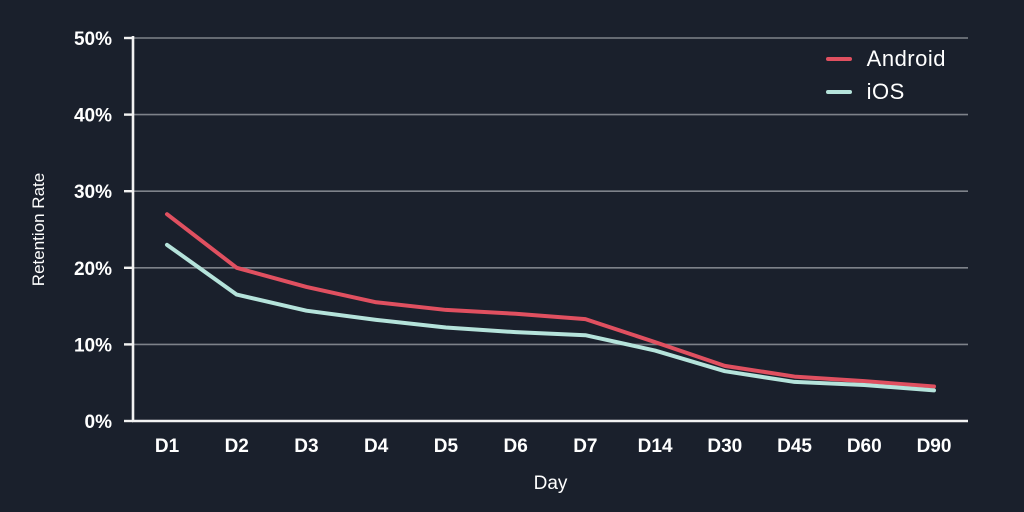  What do you see at coordinates (306, 446) in the screenshot?
I see `x-tick-label: D3` at bounding box center [306, 446].